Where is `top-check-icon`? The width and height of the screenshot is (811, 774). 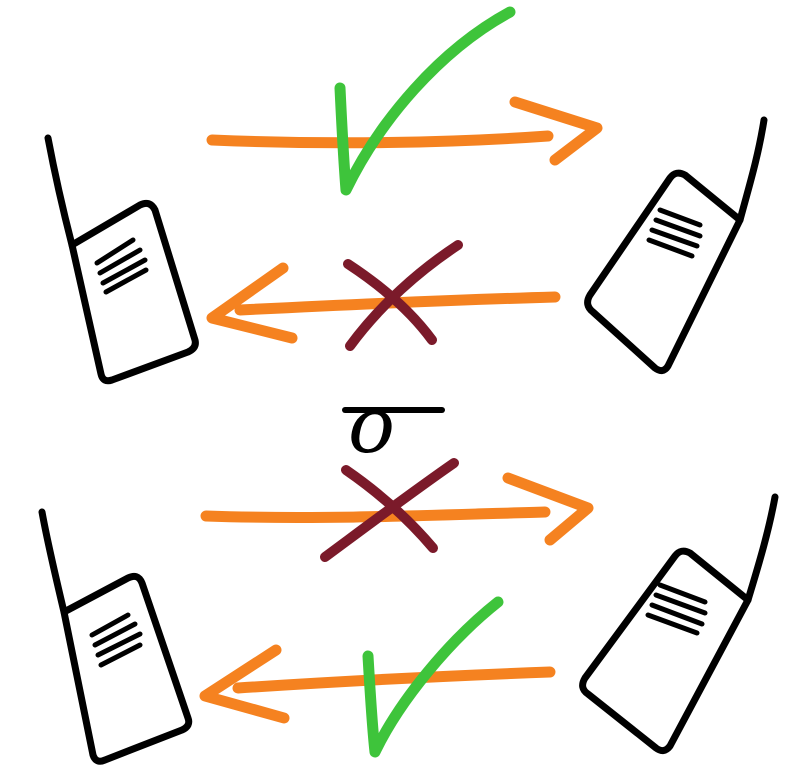
top-check-icon is located at coordinates (425, 101).